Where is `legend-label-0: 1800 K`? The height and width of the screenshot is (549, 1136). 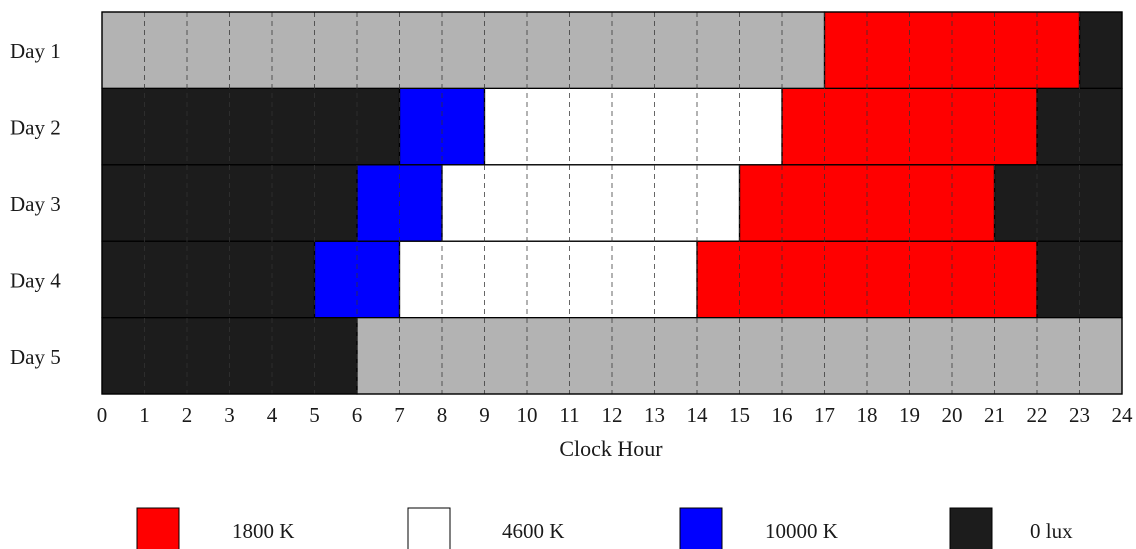
legend-label-0: 1800 K is located at coordinates (263, 531).